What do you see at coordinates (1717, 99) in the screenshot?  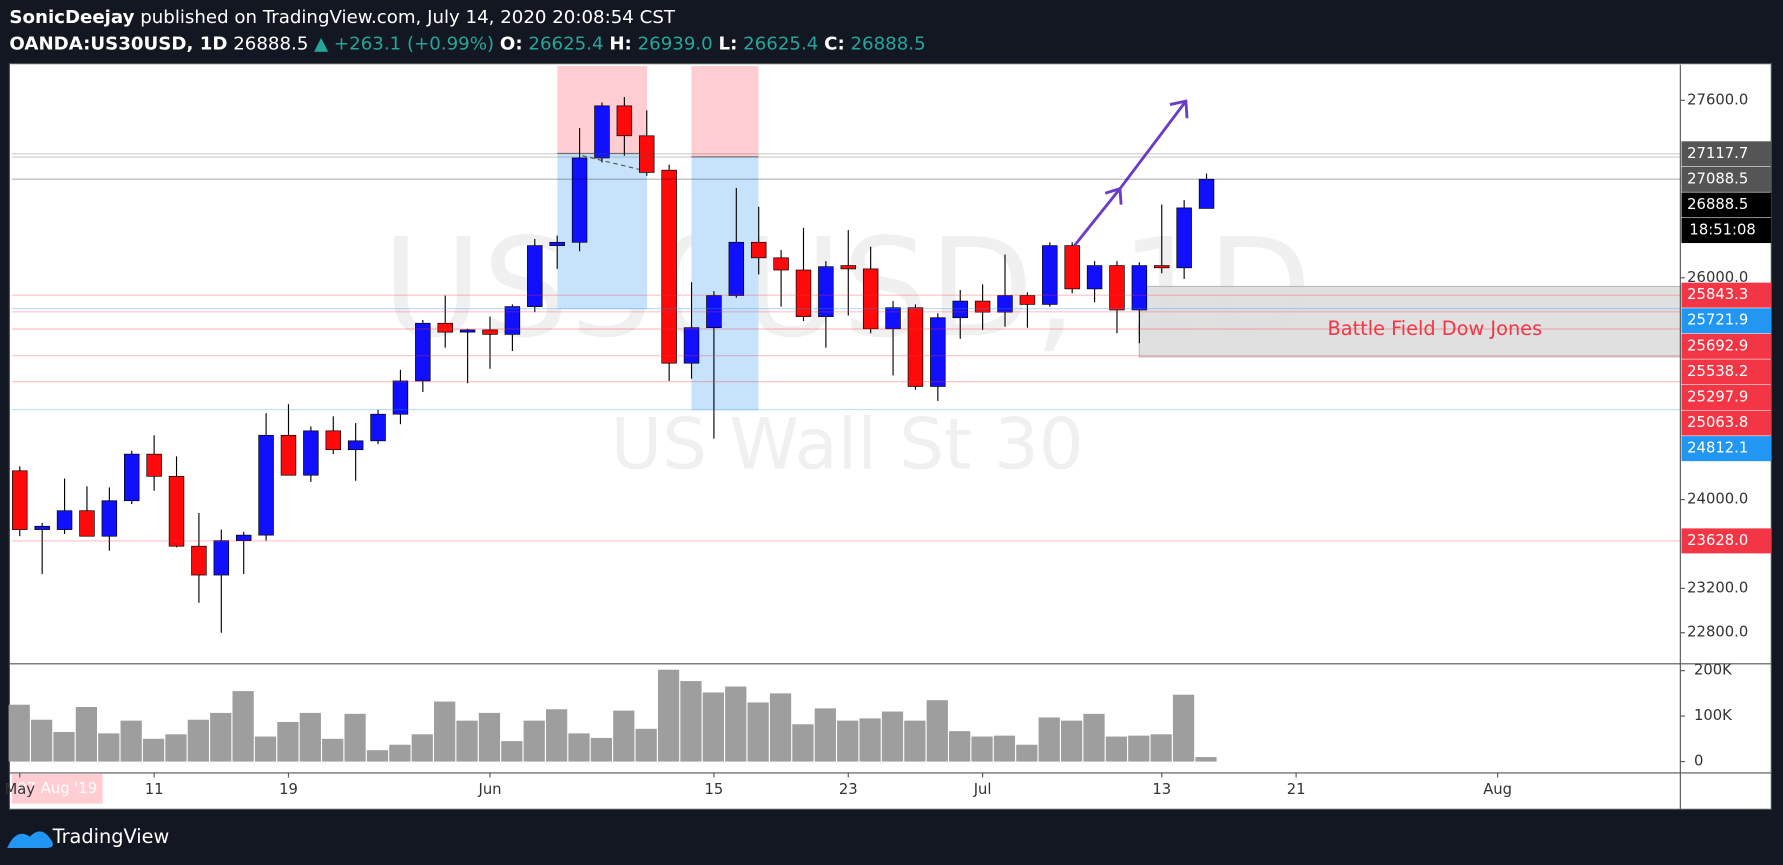 I see `y-tick-label: 27600.0` at bounding box center [1717, 99].